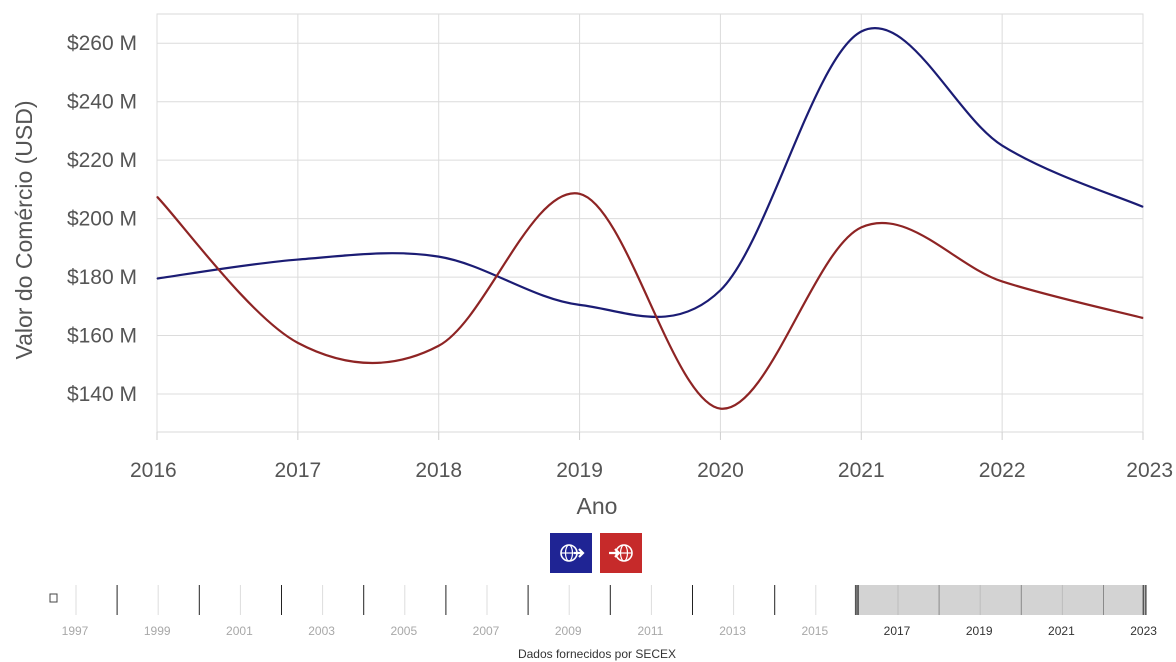 The height and width of the screenshot is (662, 1176). I want to click on source-credit: Dados fornecidos por SECEX, so click(597, 654).